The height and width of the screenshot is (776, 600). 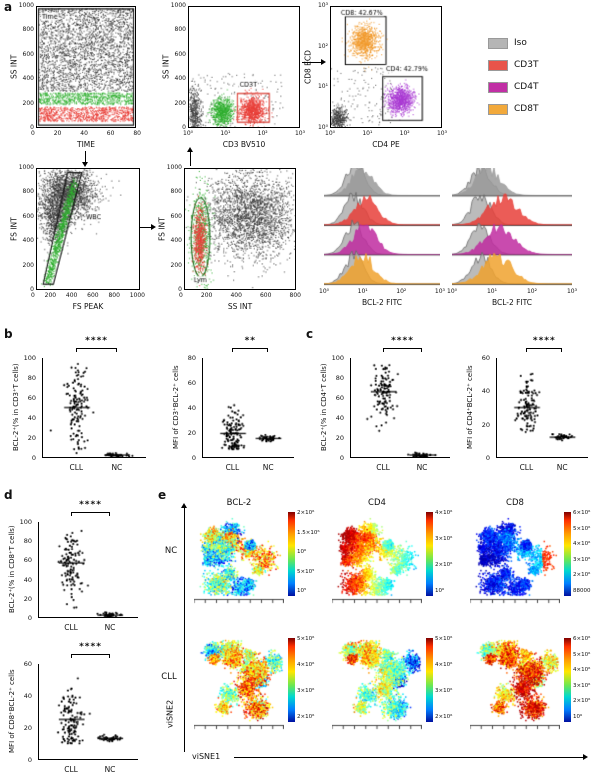 I want to click on dp-b1-canvas, so click(x=94, y=408).